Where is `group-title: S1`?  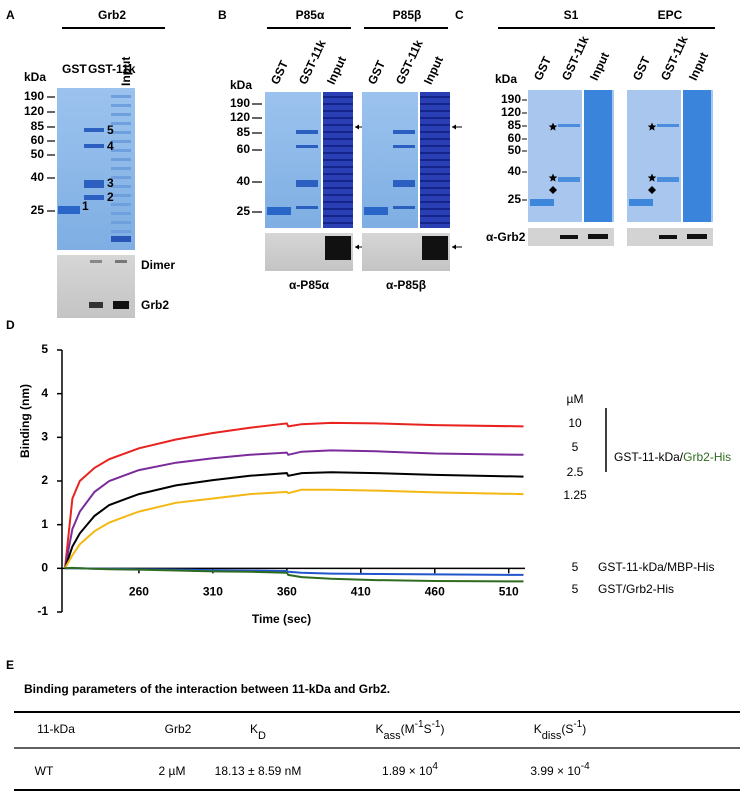
group-title: S1 is located at coordinates (571, 15).